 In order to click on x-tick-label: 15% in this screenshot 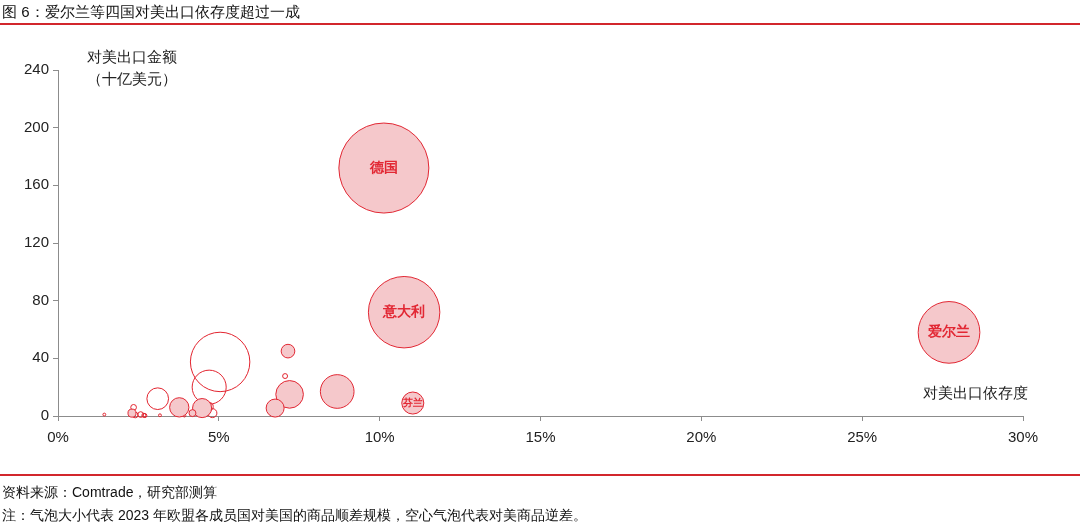, I will do `click(540, 437)`.